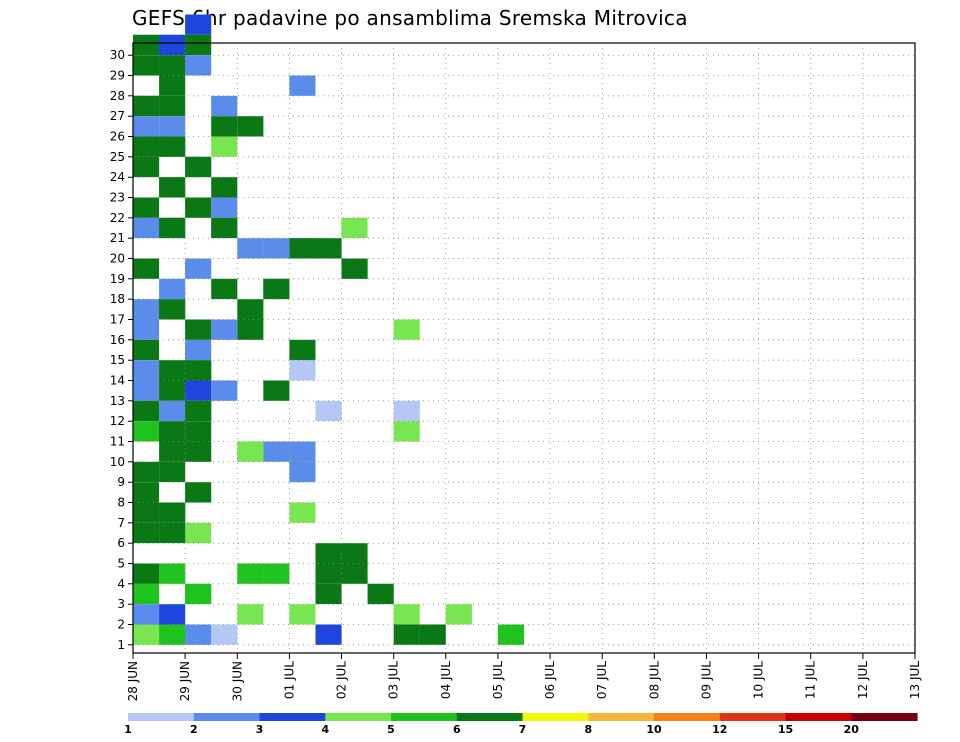 The image size is (960, 742). I want to click on y-tick-label: 23, so click(117, 198).